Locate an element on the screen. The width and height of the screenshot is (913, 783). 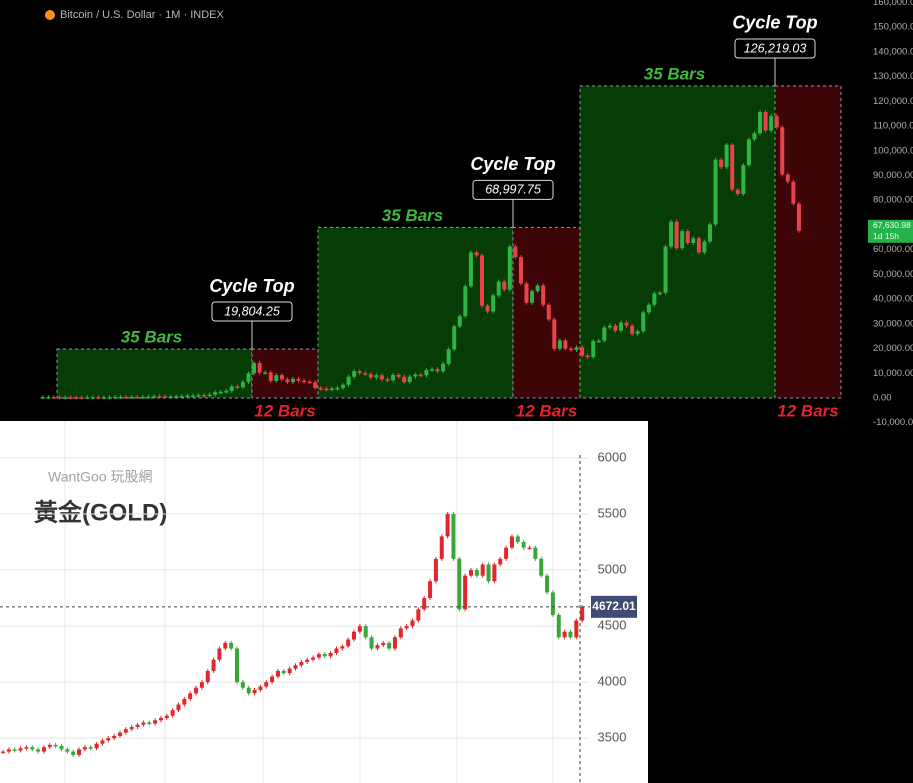
last-price-box is located at coordinates (890, 231).